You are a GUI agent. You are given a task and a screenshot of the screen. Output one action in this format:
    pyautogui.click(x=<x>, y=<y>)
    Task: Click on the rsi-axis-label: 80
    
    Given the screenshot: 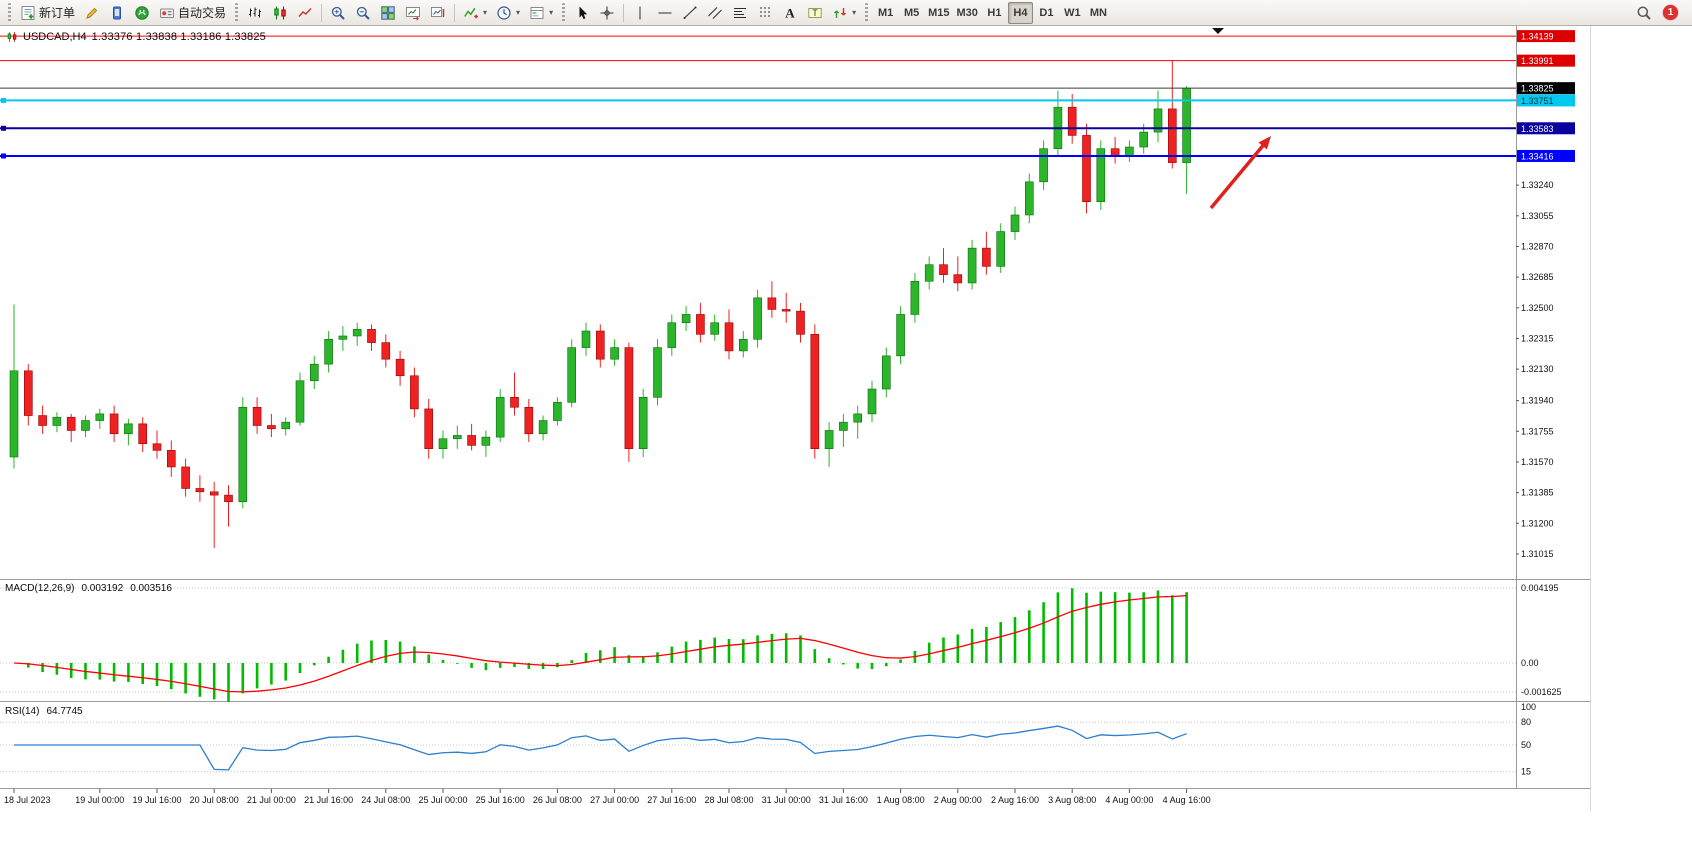 What is the action you would take?
    pyautogui.click(x=1526, y=722)
    